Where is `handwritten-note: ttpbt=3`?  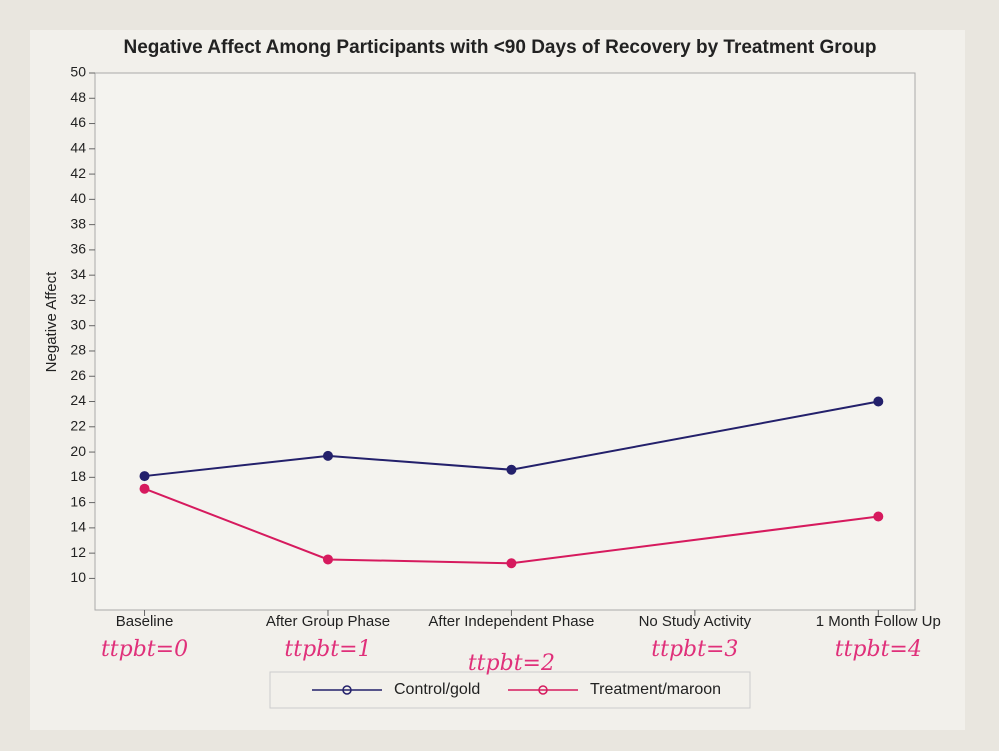
handwritten-note: ttpbt=3 is located at coordinates (694, 649).